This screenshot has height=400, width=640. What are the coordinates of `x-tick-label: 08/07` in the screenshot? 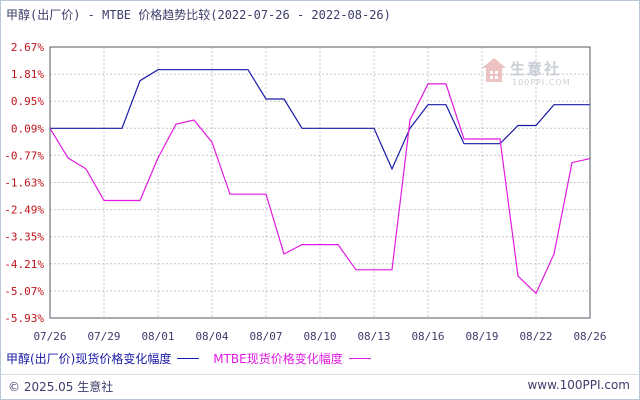 It's located at (265, 336).